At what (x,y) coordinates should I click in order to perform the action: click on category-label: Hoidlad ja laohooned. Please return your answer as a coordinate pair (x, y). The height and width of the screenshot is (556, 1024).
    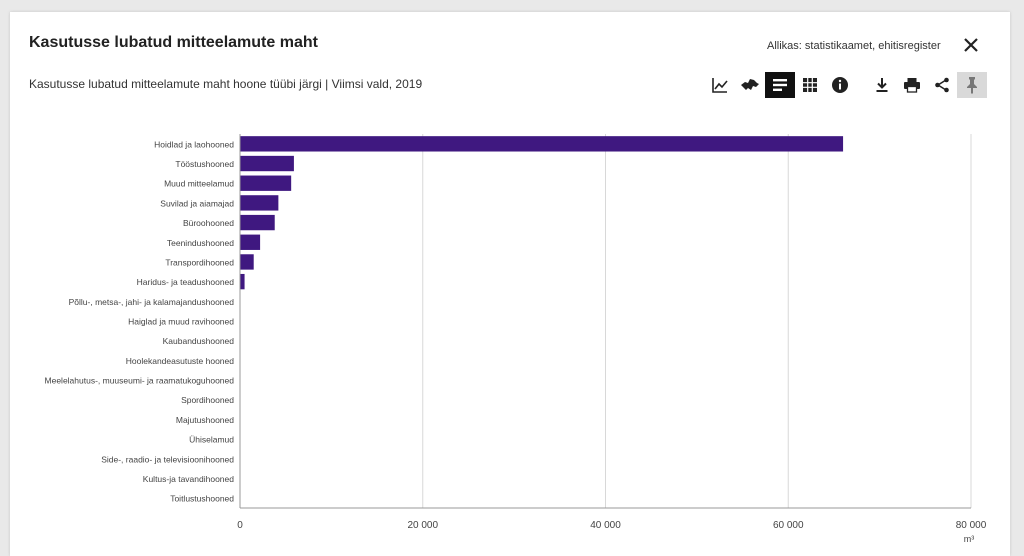
    Looking at the image, I should click on (194, 144).